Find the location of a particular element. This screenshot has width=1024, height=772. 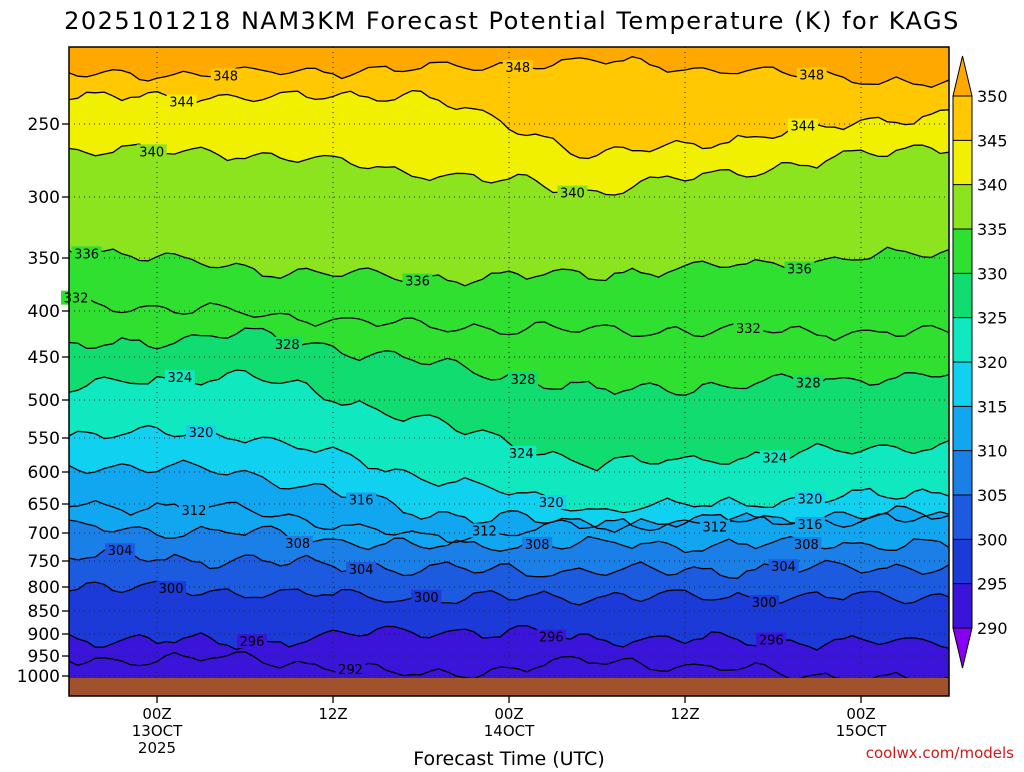

colorbar-label-350: 350 is located at coordinates (992, 96).